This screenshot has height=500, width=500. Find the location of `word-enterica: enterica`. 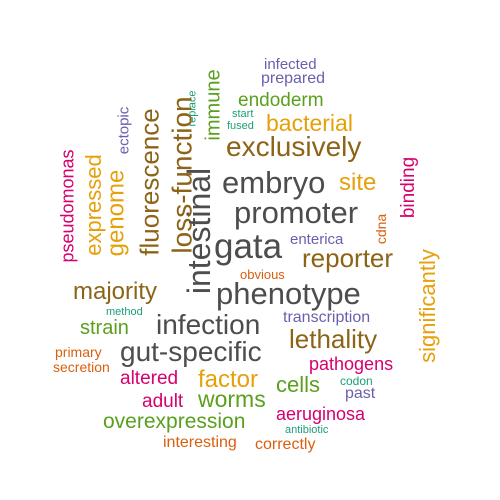

word-enterica: enterica is located at coordinates (317, 239).